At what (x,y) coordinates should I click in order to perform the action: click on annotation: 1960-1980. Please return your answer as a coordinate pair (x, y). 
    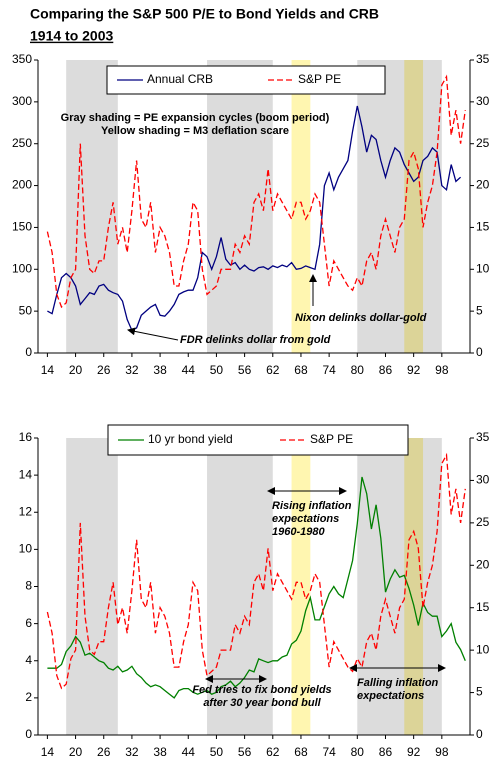
    Looking at the image, I should click on (298, 532).